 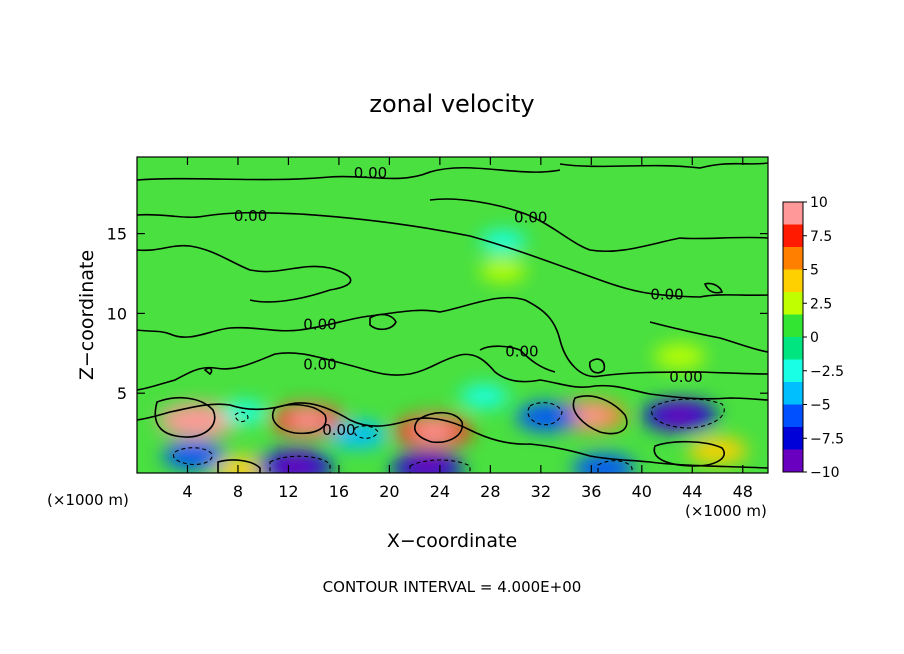 I want to click on colorbar-ticks: 10 7.5 5 2.5 0 −2.5 −5 −7.5 −10, so click(x=823, y=338).